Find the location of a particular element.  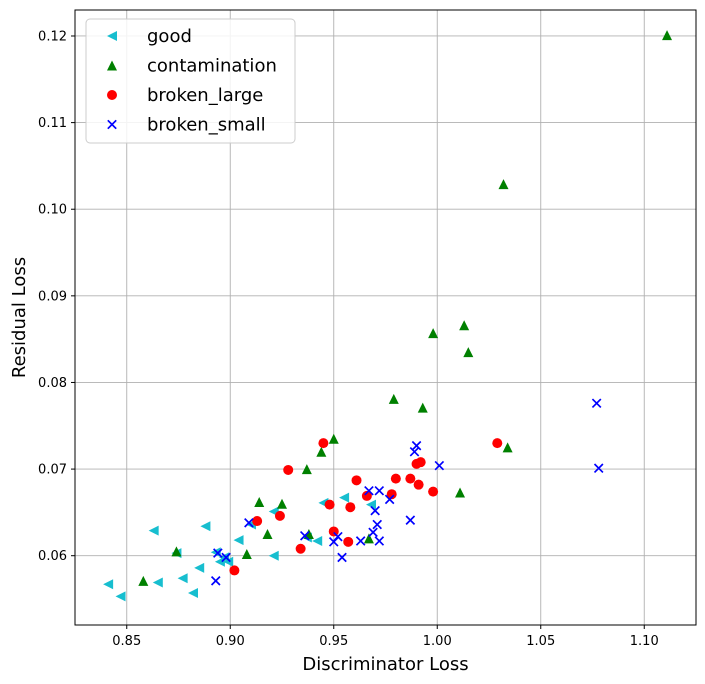

legend-marker-contamination is located at coordinates (112, 65).